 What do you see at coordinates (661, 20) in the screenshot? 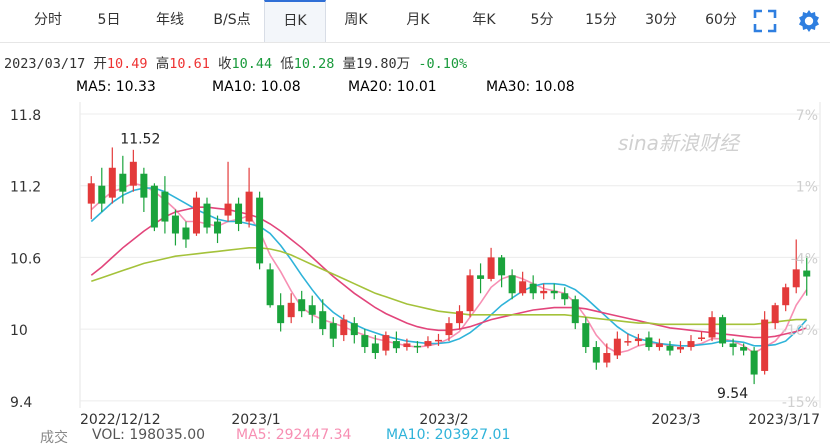
I see `tab-30min: 30分` at bounding box center [661, 20].